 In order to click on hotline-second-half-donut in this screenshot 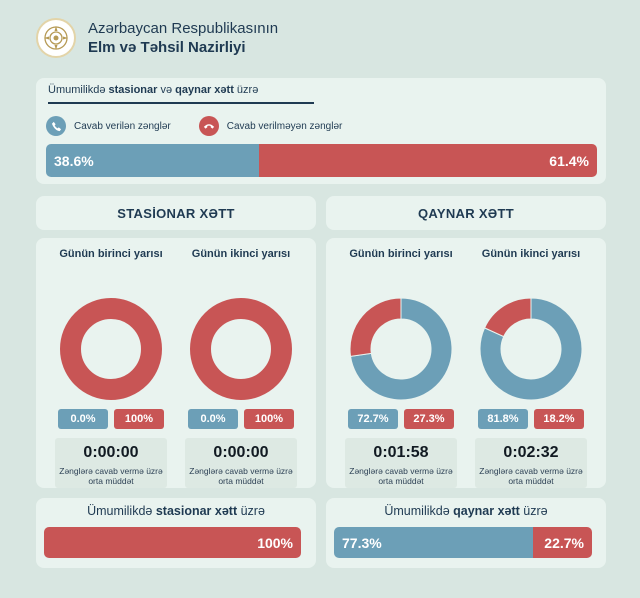, I will do `click(531, 349)`.